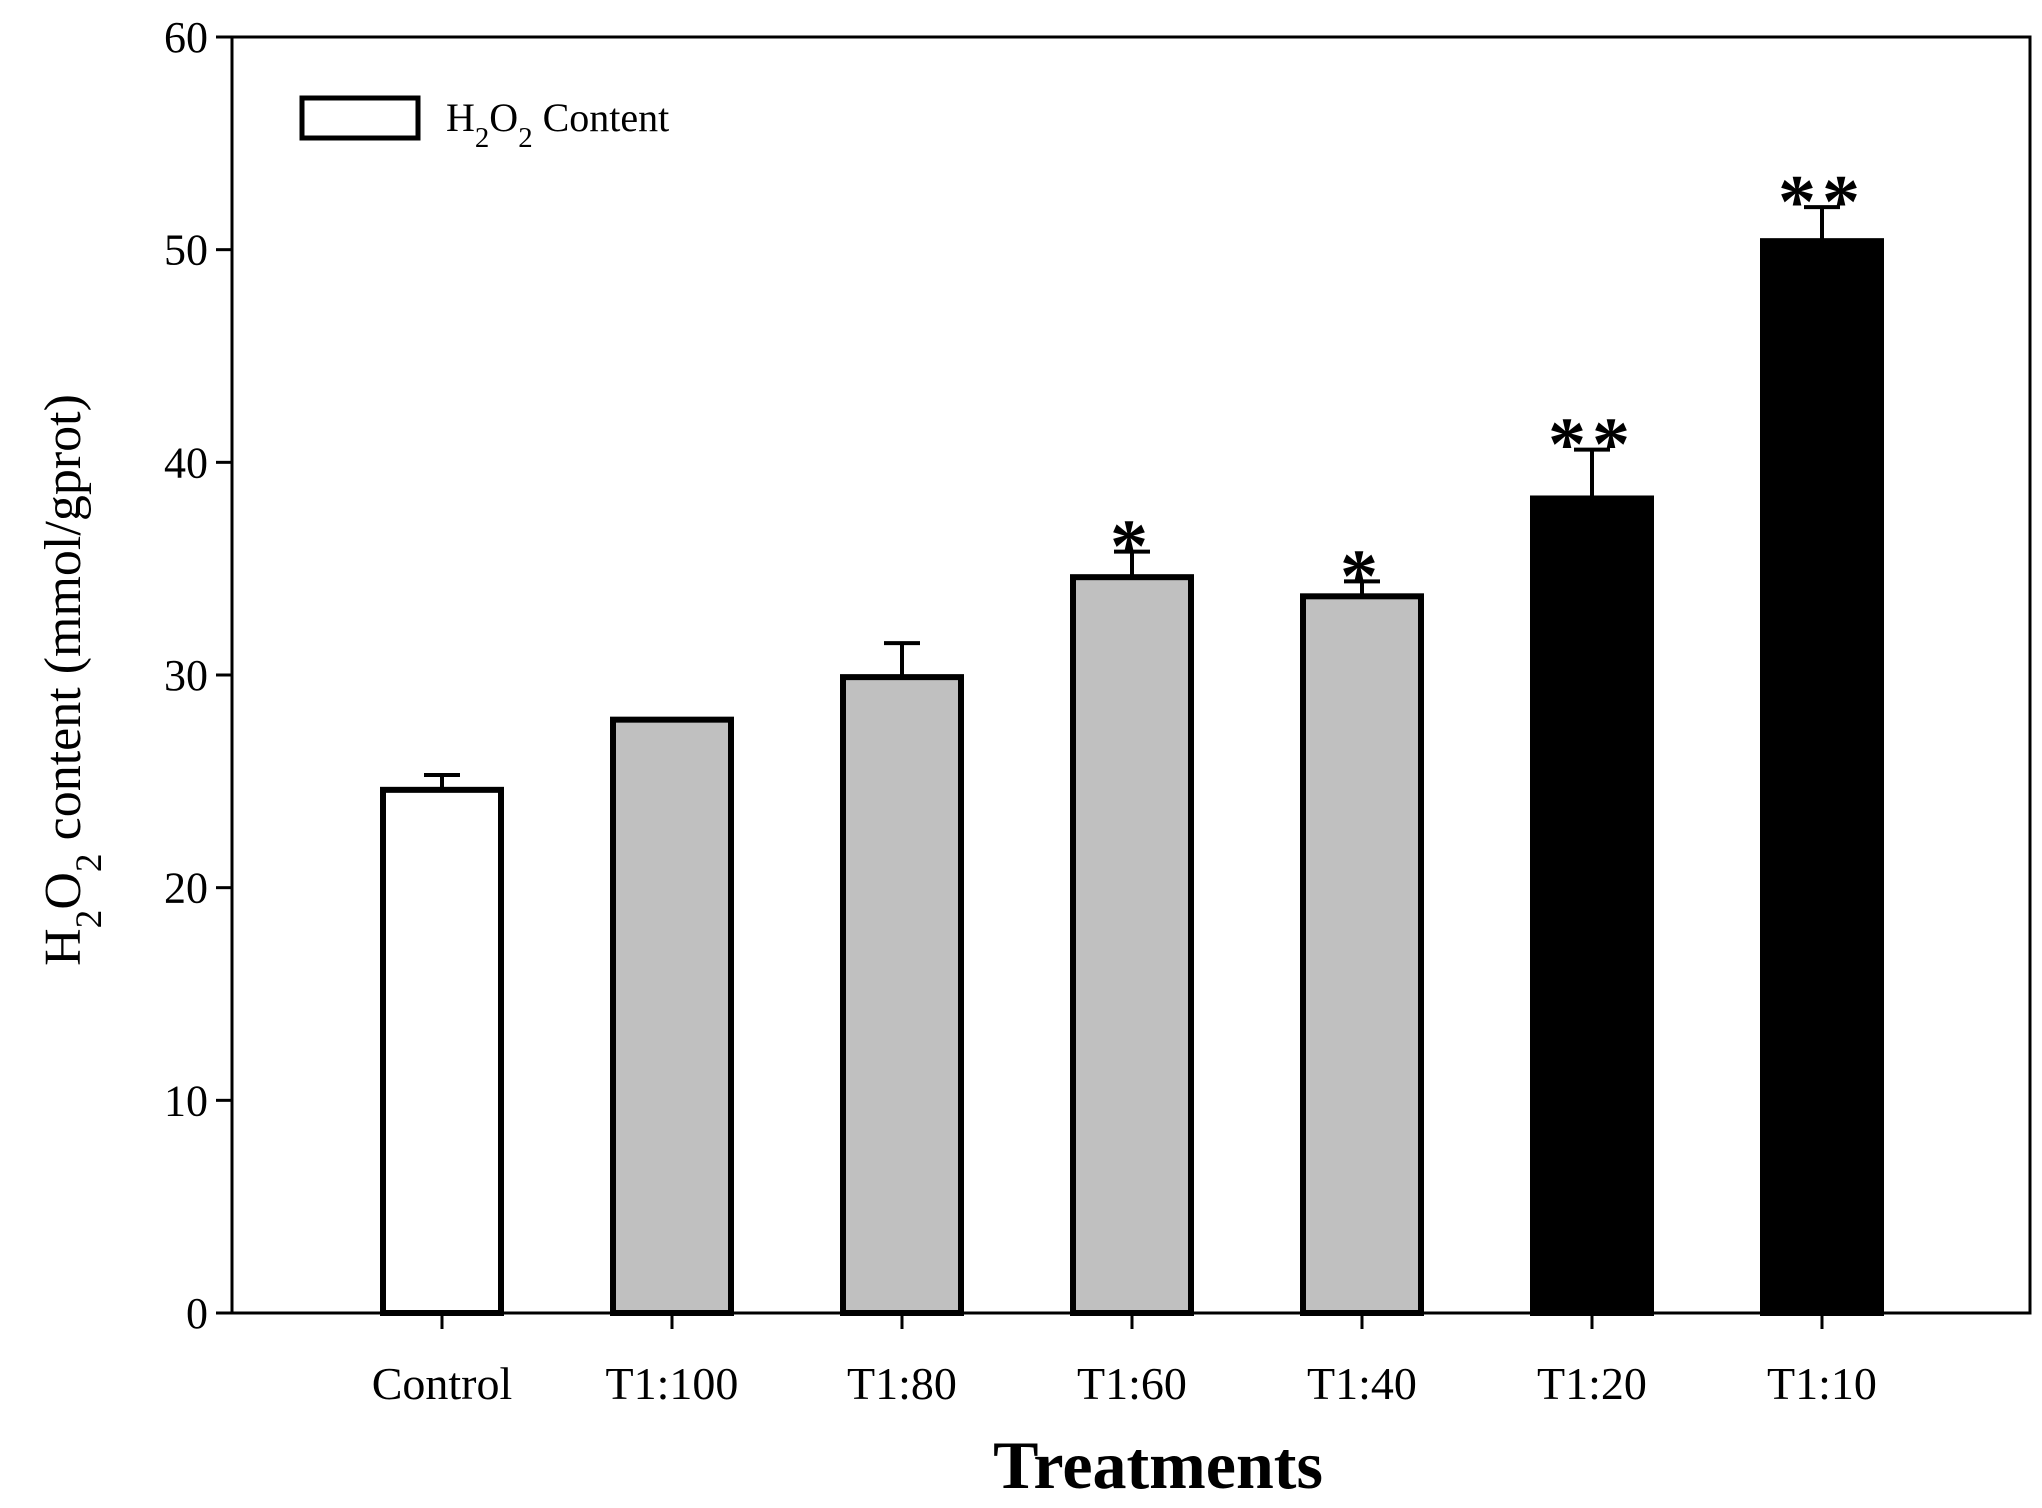 The image size is (2042, 1508). I want to click on legend: H2O2 Content, so click(484, 124).